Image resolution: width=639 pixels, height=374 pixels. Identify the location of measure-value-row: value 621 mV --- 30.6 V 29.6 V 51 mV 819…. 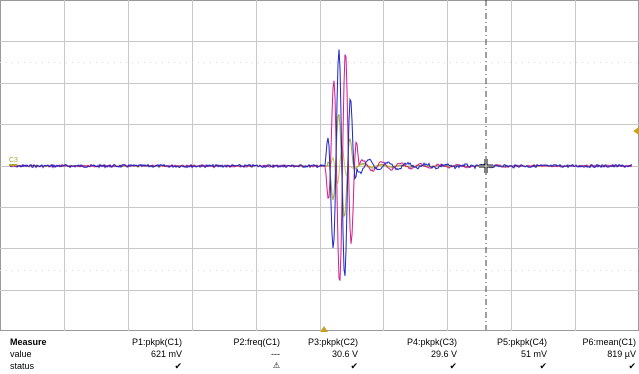
(319, 354).